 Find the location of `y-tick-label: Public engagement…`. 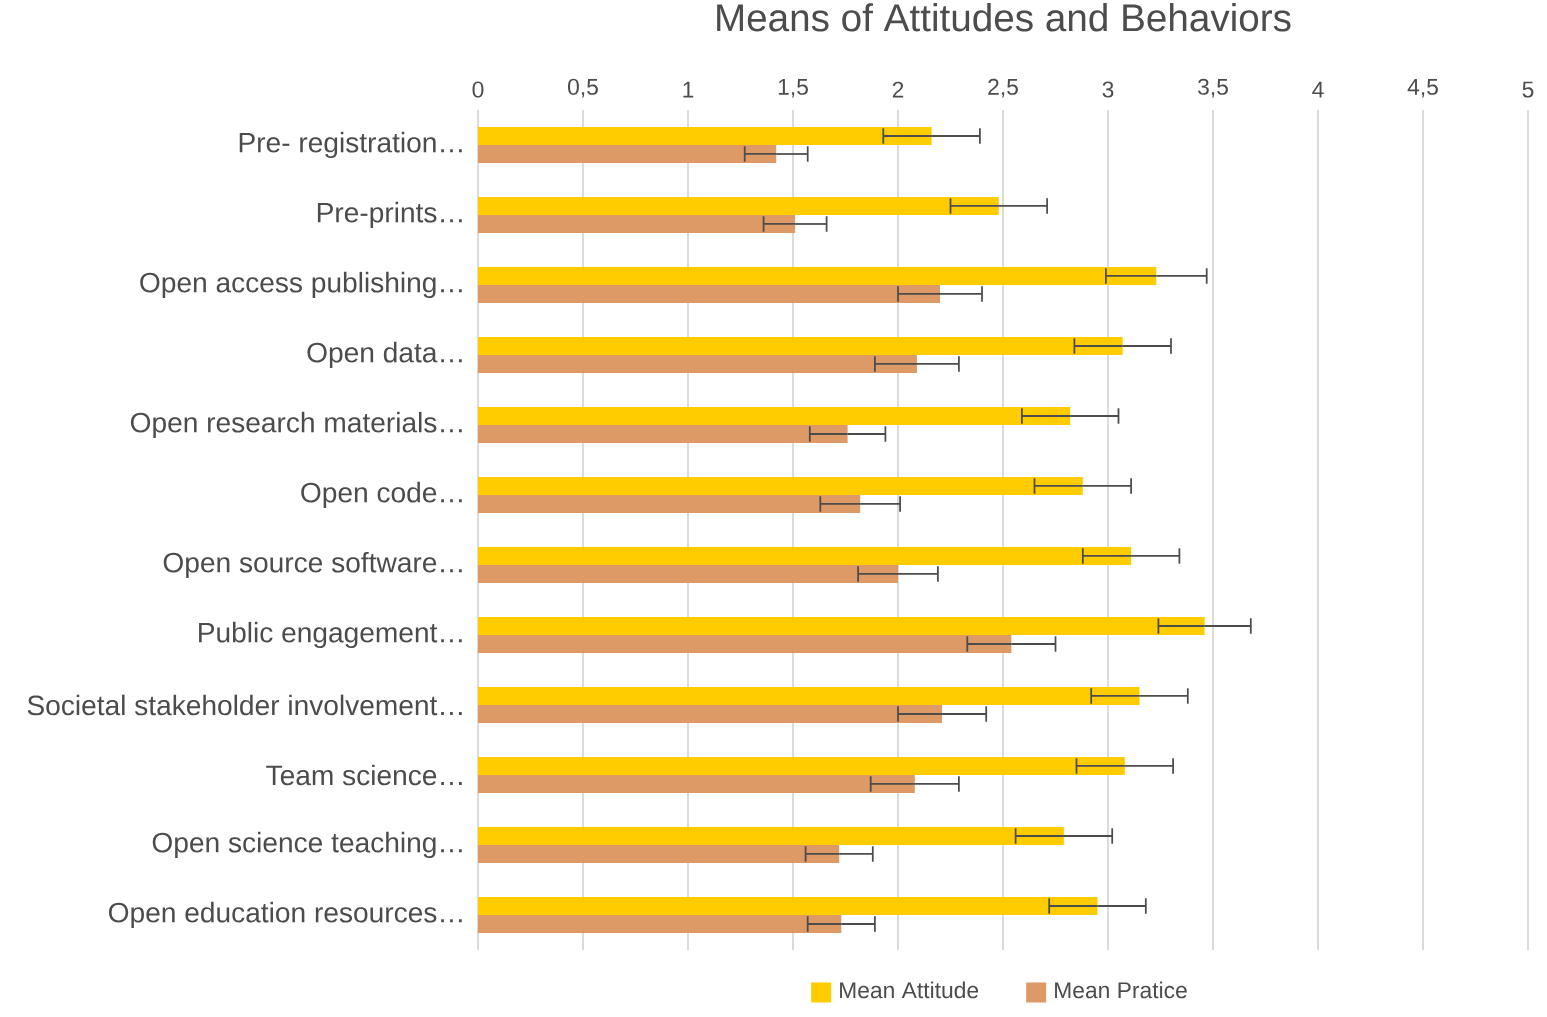

y-tick-label: Public engagement… is located at coordinates (330, 635).